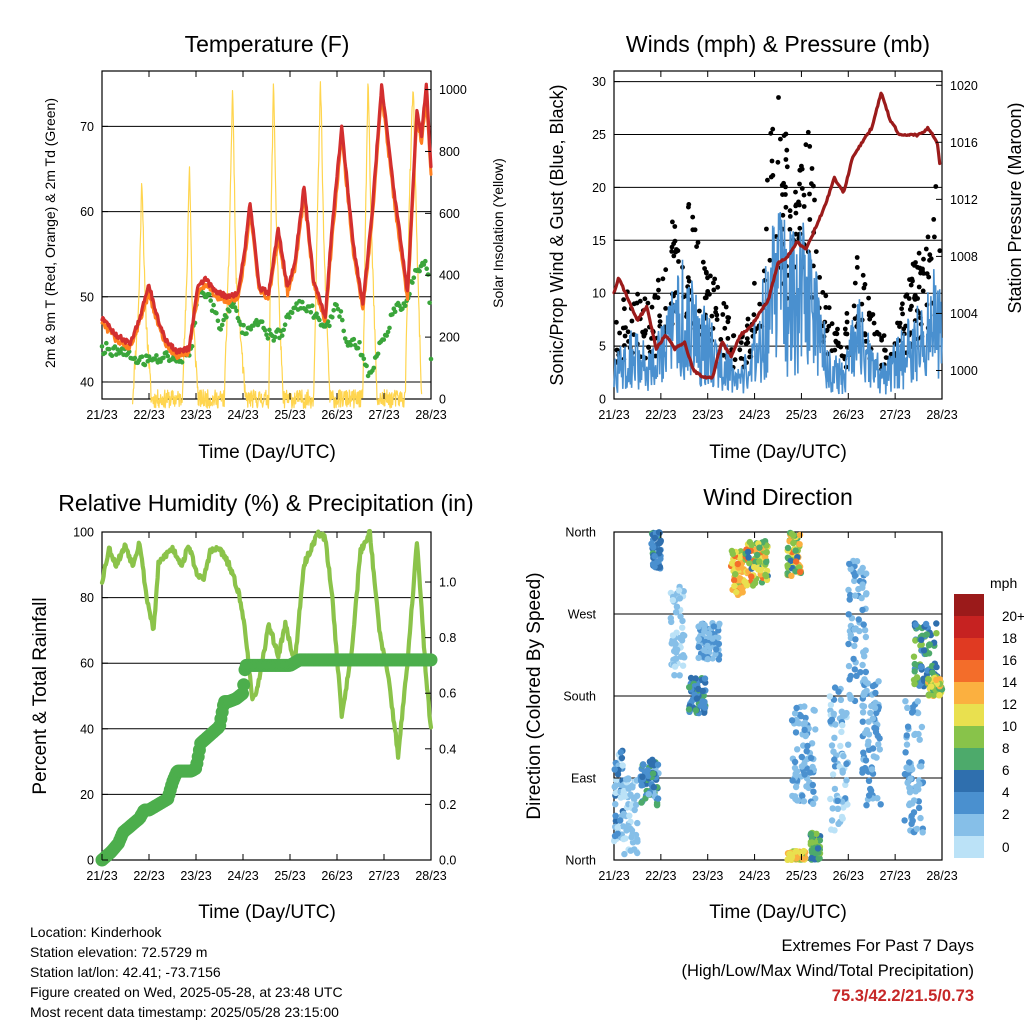 This screenshot has height=1024, width=1024. What do you see at coordinates (453, 90) in the screenshot?
I see `temperature-y2-tick-label: 1000` at bounding box center [453, 90].